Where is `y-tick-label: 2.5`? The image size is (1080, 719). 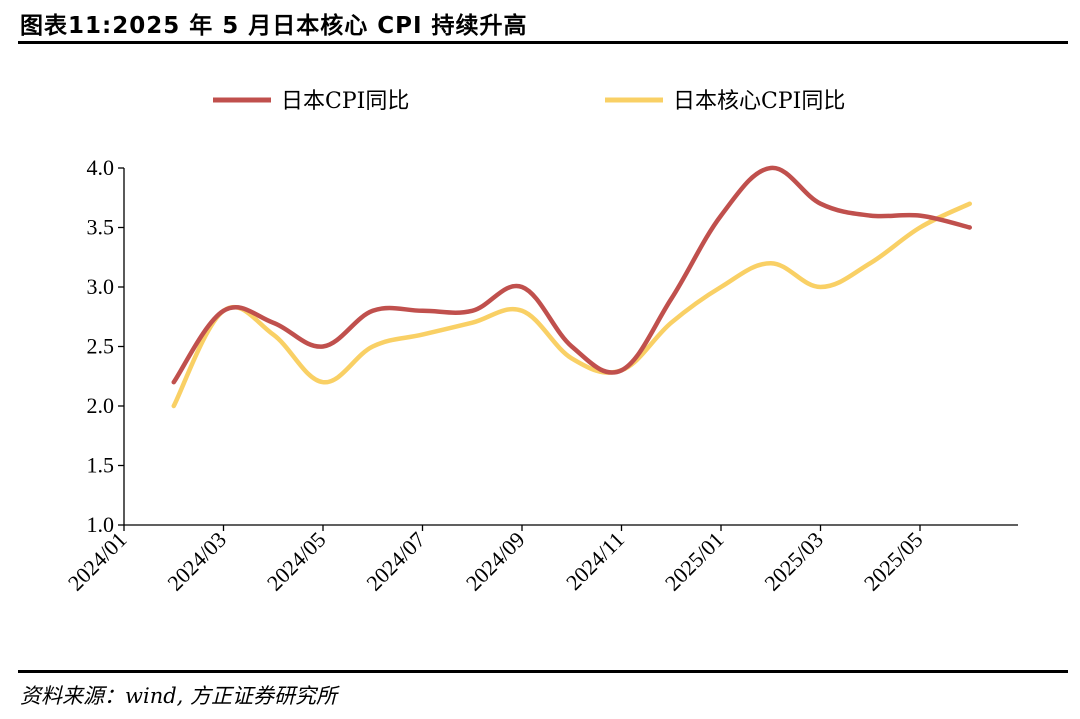 y-tick-label: 2.5 is located at coordinates (101, 346).